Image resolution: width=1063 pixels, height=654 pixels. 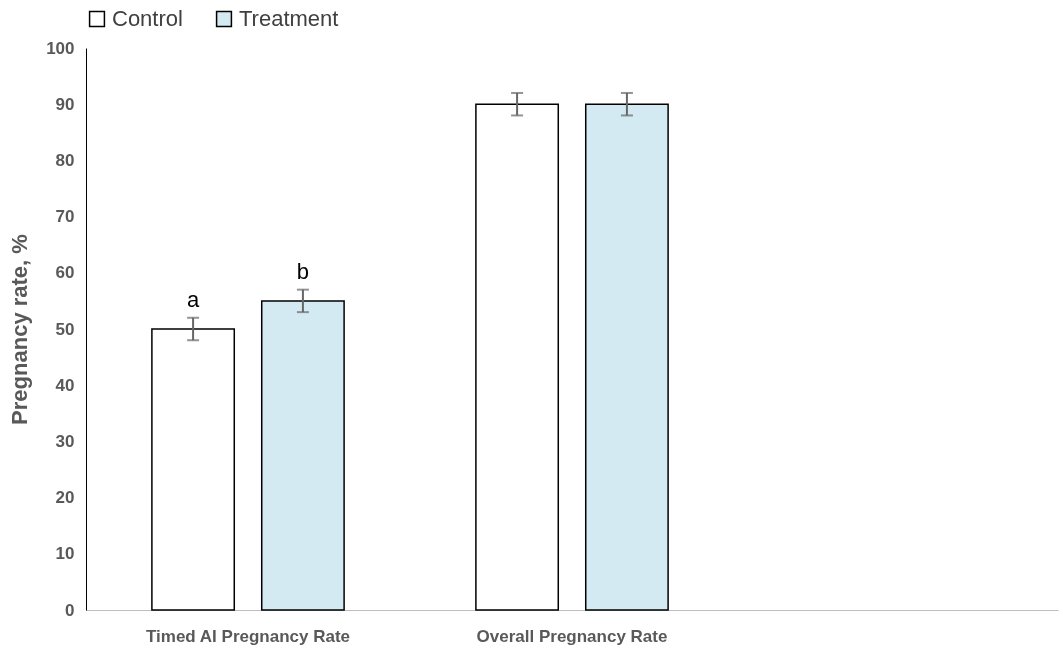 What do you see at coordinates (65, 104) in the screenshot?
I see `y-tick-label: 90` at bounding box center [65, 104].